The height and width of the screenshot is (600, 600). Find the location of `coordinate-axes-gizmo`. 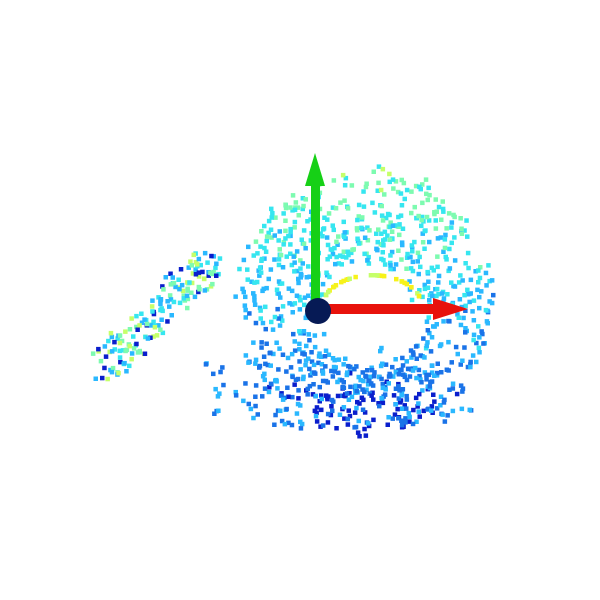

coordinate-axes-gizmo is located at coordinates (386, 238).